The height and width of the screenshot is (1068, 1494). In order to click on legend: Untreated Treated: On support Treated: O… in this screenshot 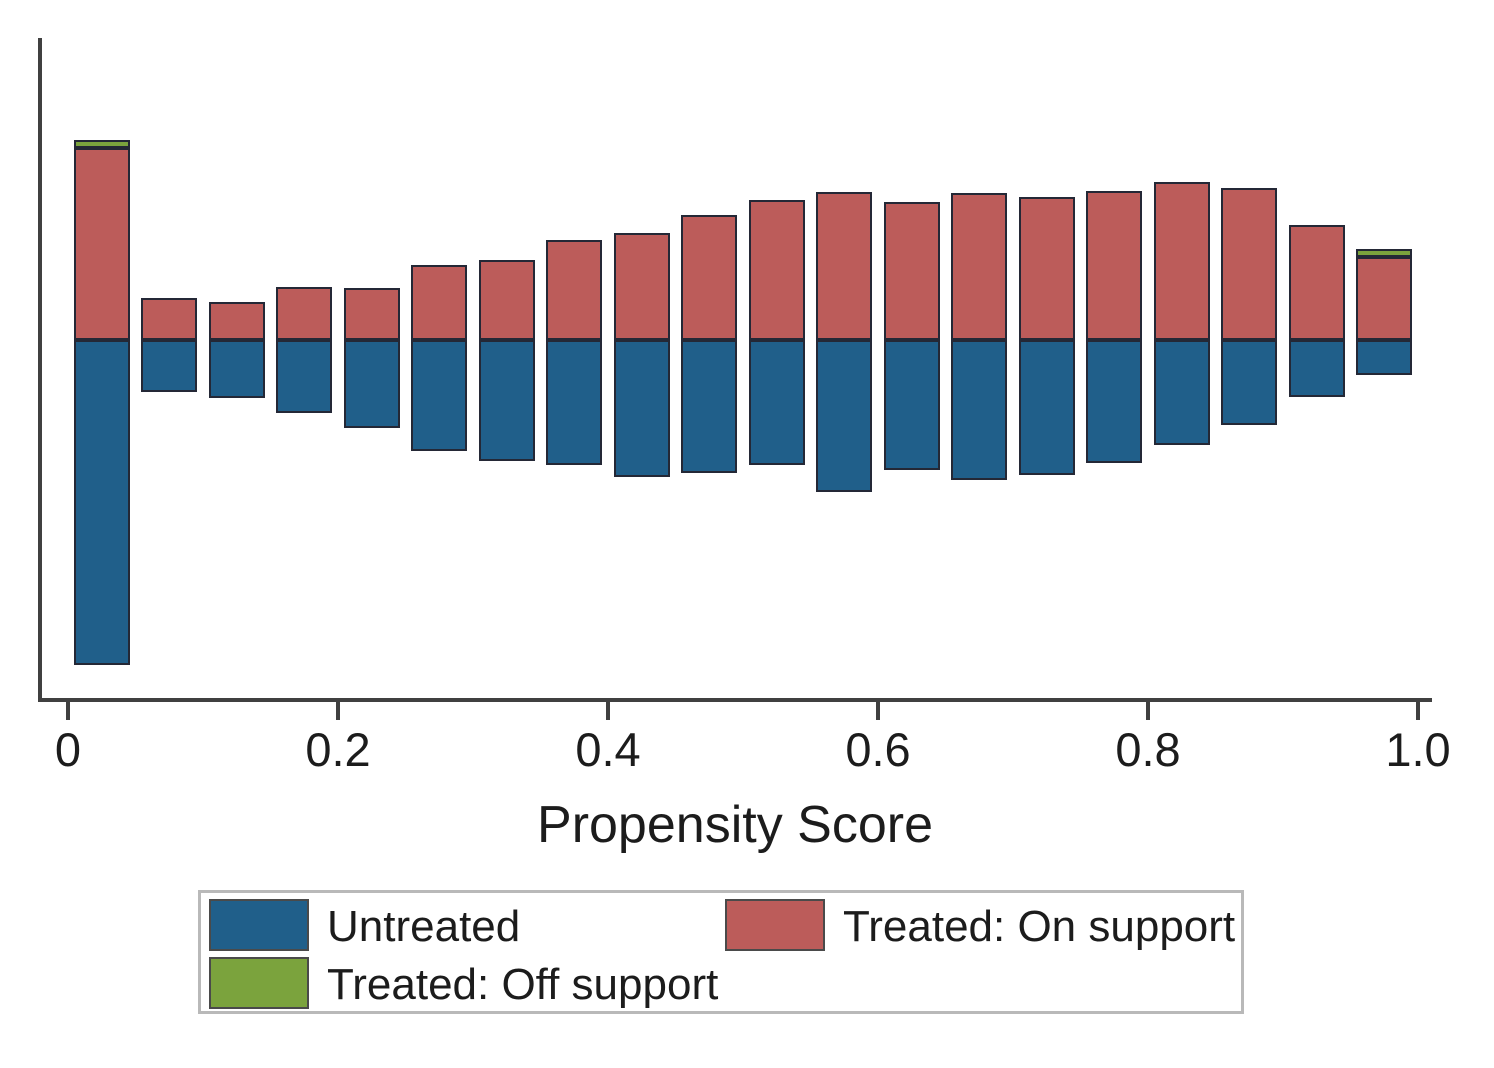, I will do `click(721, 952)`.